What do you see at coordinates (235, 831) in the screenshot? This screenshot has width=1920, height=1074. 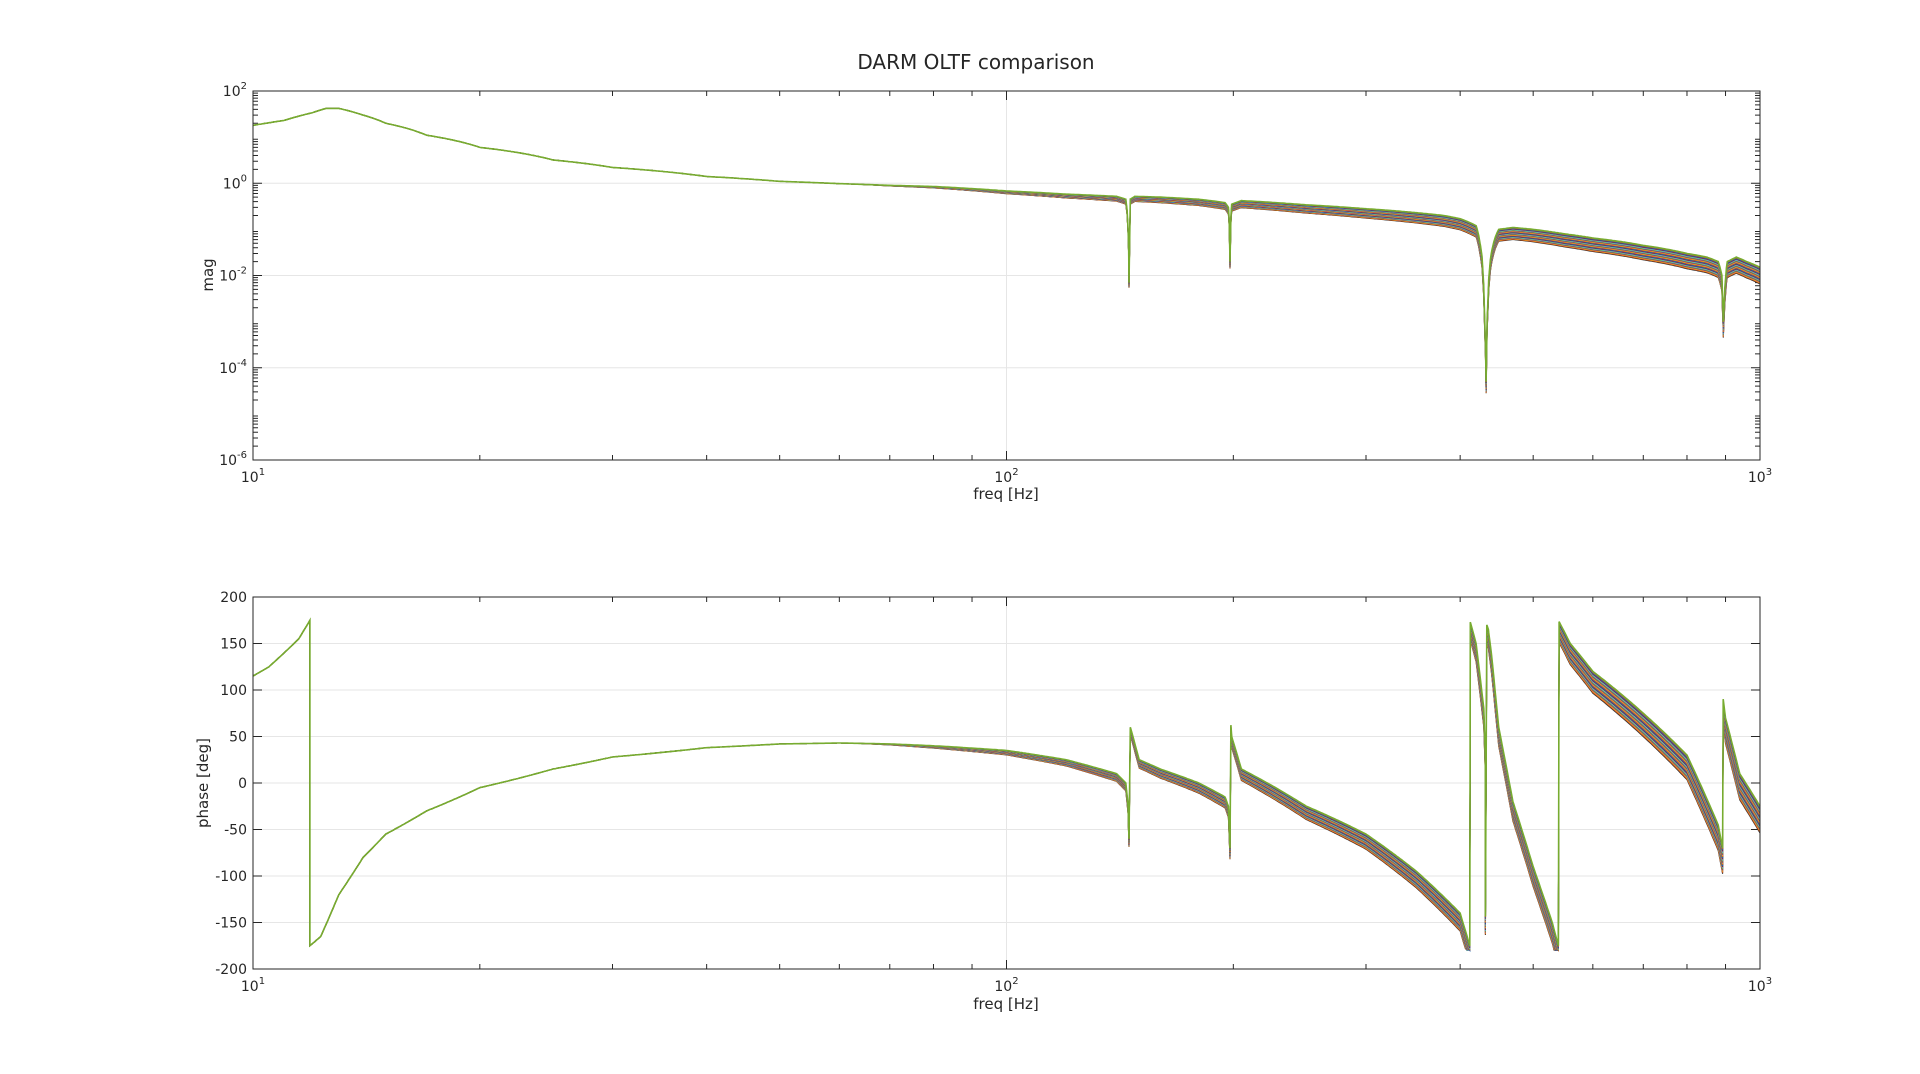 I see `phase-ytick-label: -50` at bounding box center [235, 831].